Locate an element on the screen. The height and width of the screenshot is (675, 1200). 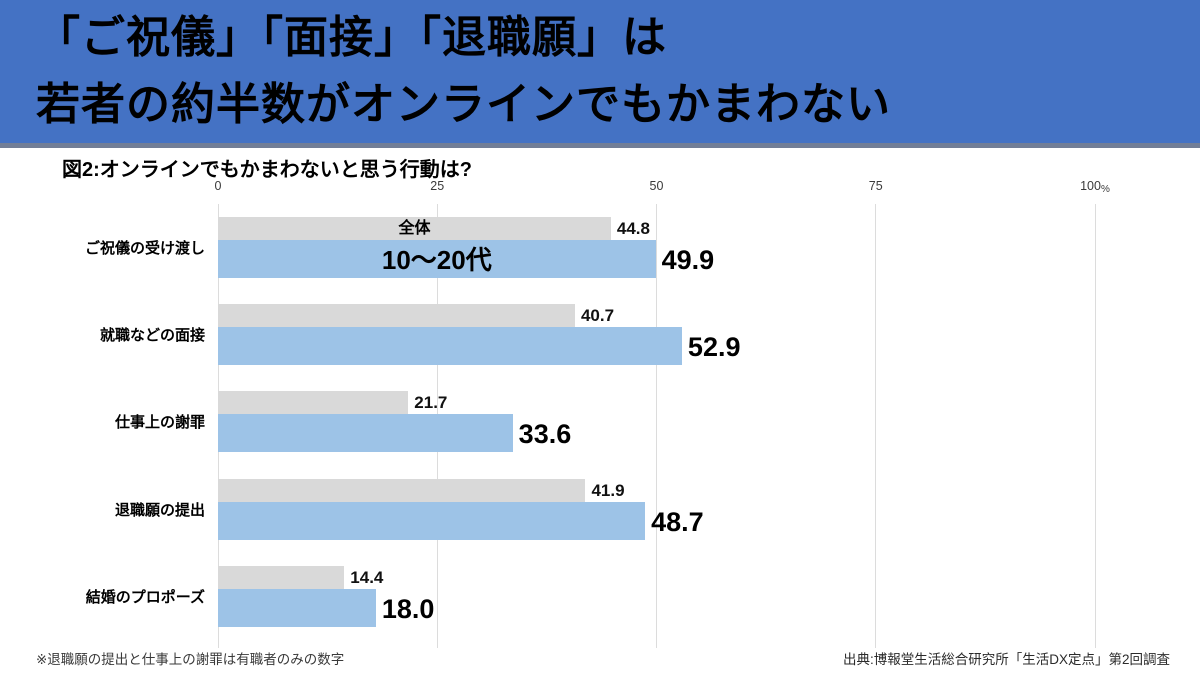
bar-young-value: 33.6 is located at coordinates (545, 434).